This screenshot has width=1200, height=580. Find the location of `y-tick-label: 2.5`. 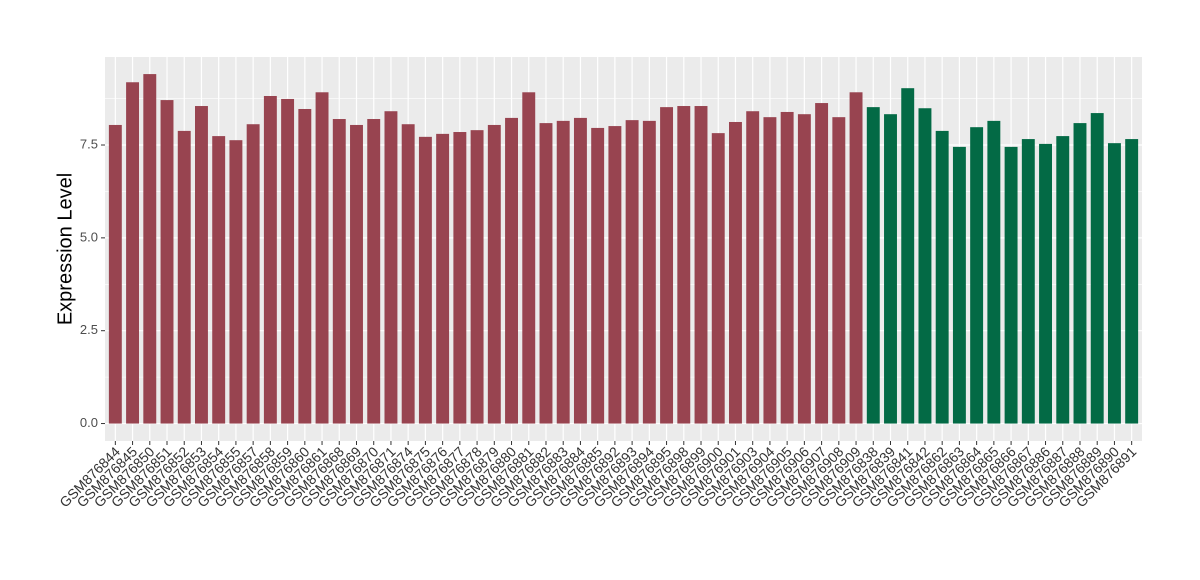

y-tick-label: 2.5 is located at coordinates (89, 329).